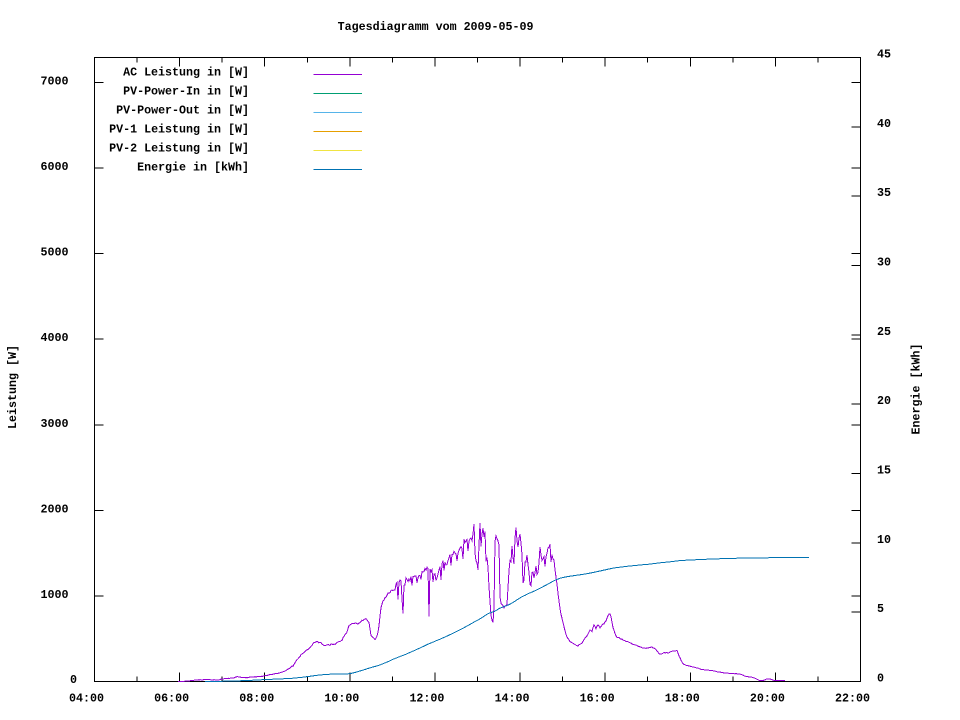  Describe the element at coordinates (880, 609) in the screenshot. I see `svg-text: 5` at that location.